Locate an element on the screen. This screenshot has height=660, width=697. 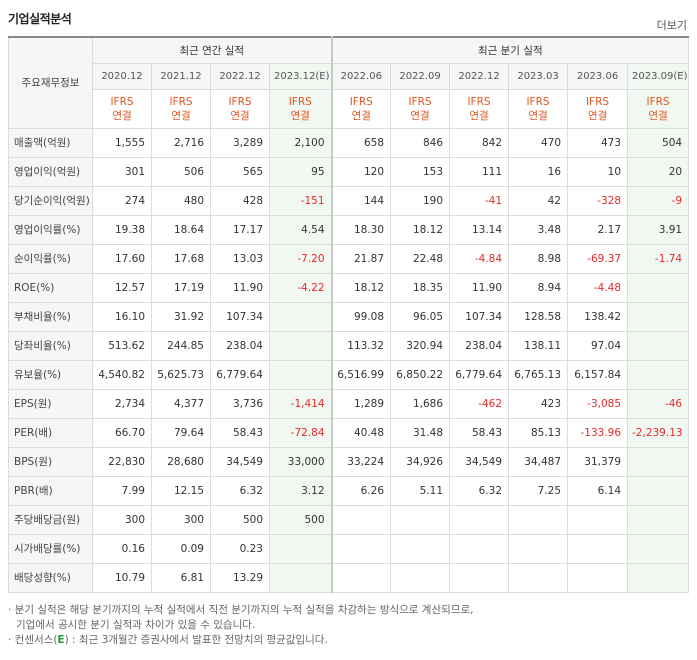
footnote-1-cont: 기업에서 공시한 분기 실적과 차이가 있을 수 있습니다. is located at coordinates (136, 625).